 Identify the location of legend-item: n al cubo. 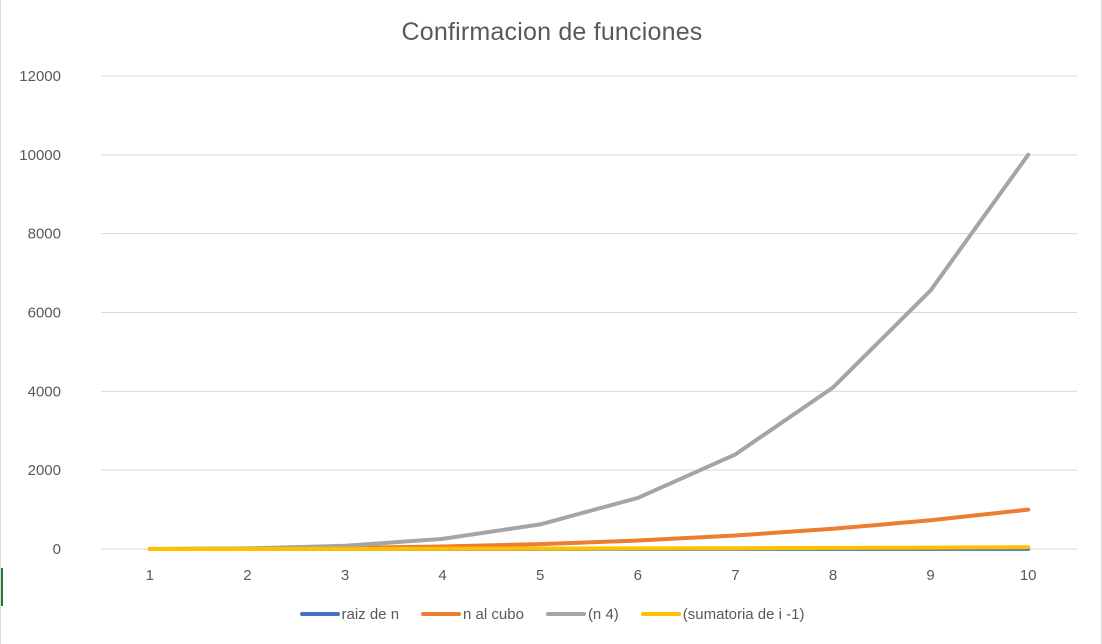
(472, 614).